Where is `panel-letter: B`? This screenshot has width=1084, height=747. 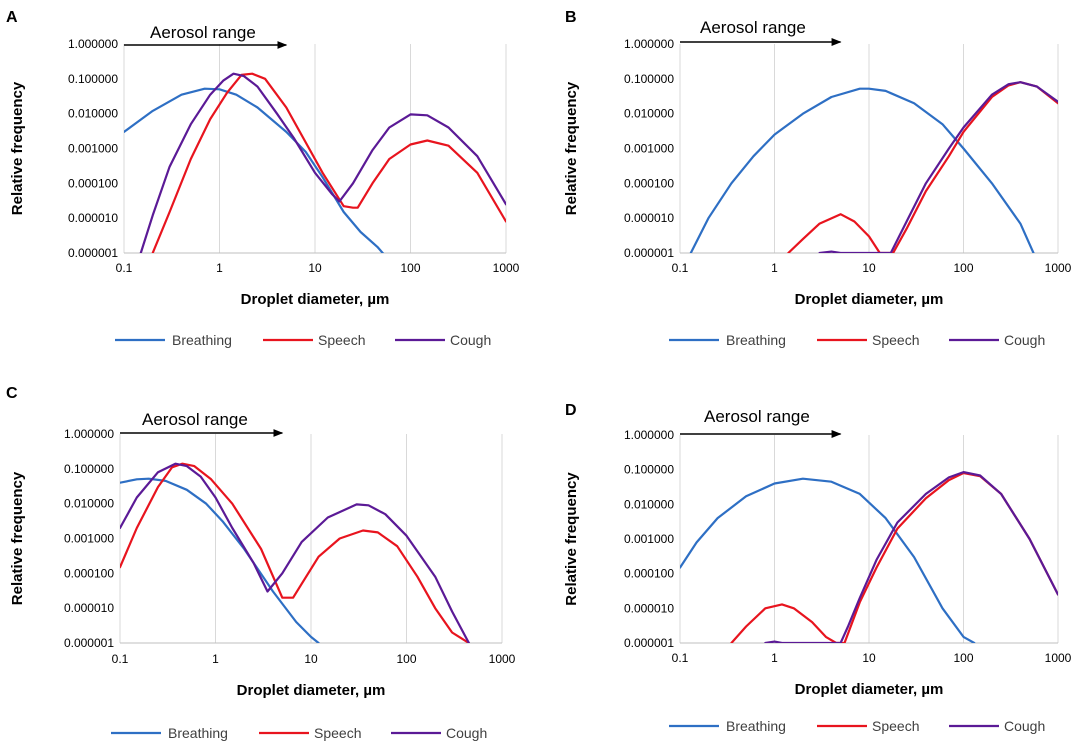 panel-letter: B is located at coordinates (571, 17).